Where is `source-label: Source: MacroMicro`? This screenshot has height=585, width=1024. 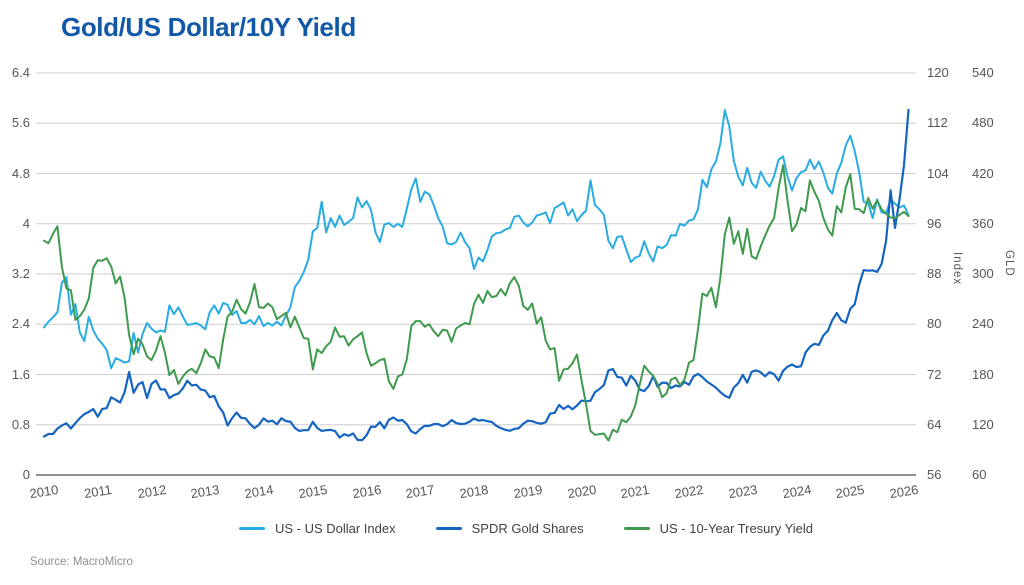
source-label: Source: MacroMicro is located at coordinates (81, 562).